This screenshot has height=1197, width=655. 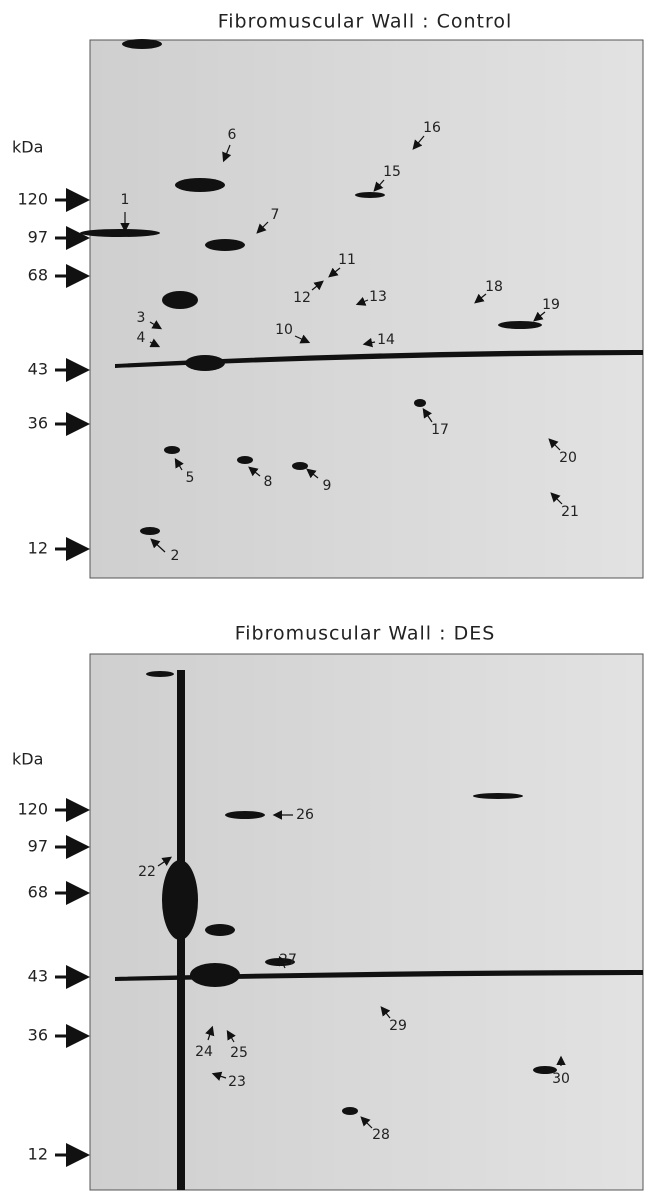 I want to click on spot-label: 9, so click(x=327, y=486).